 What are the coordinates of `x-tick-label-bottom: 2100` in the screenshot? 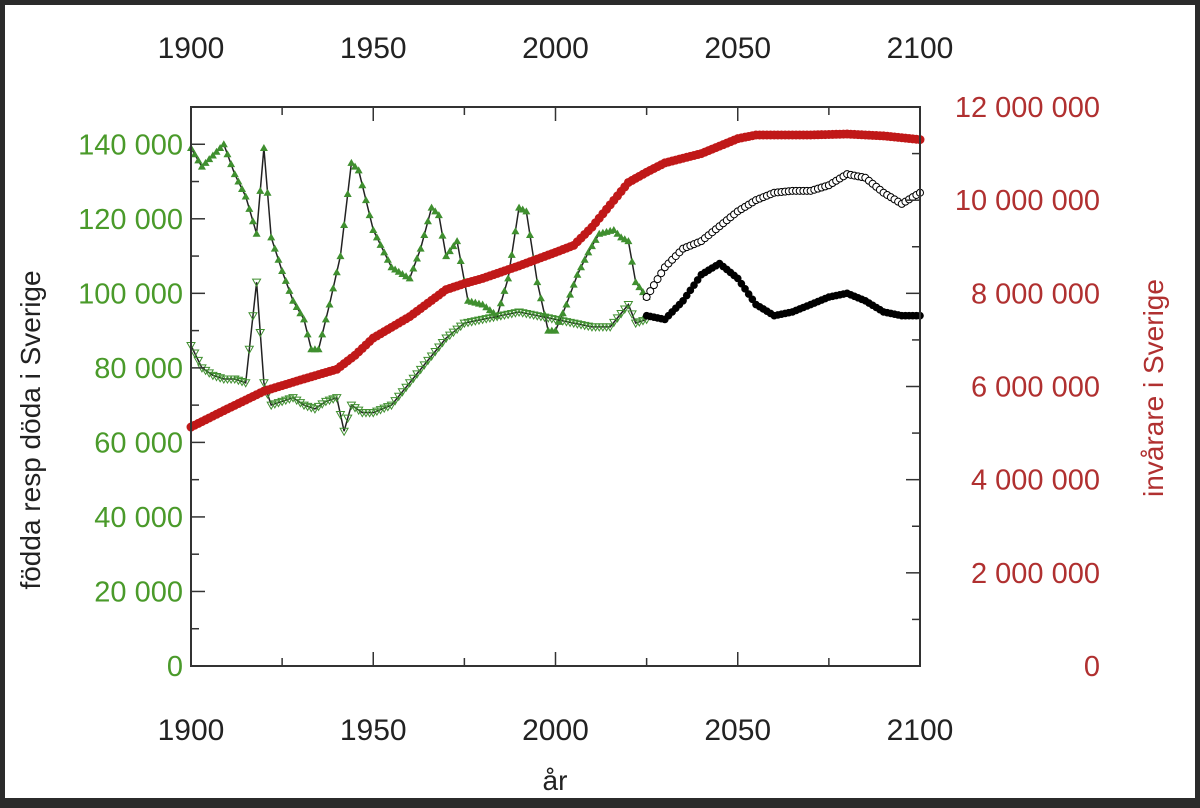 It's located at (920, 730).